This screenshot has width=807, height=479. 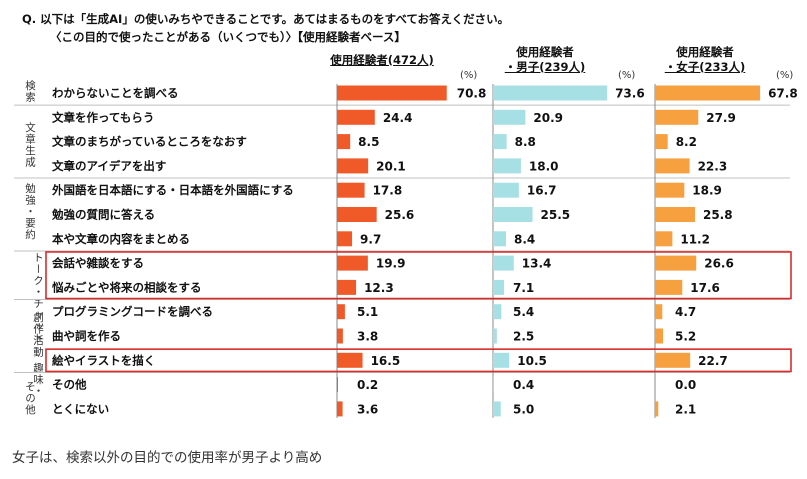 What do you see at coordinates (388, 191) in the screenshot?
I see `value-label-all: 17.8` at bounding box center [388, 191].